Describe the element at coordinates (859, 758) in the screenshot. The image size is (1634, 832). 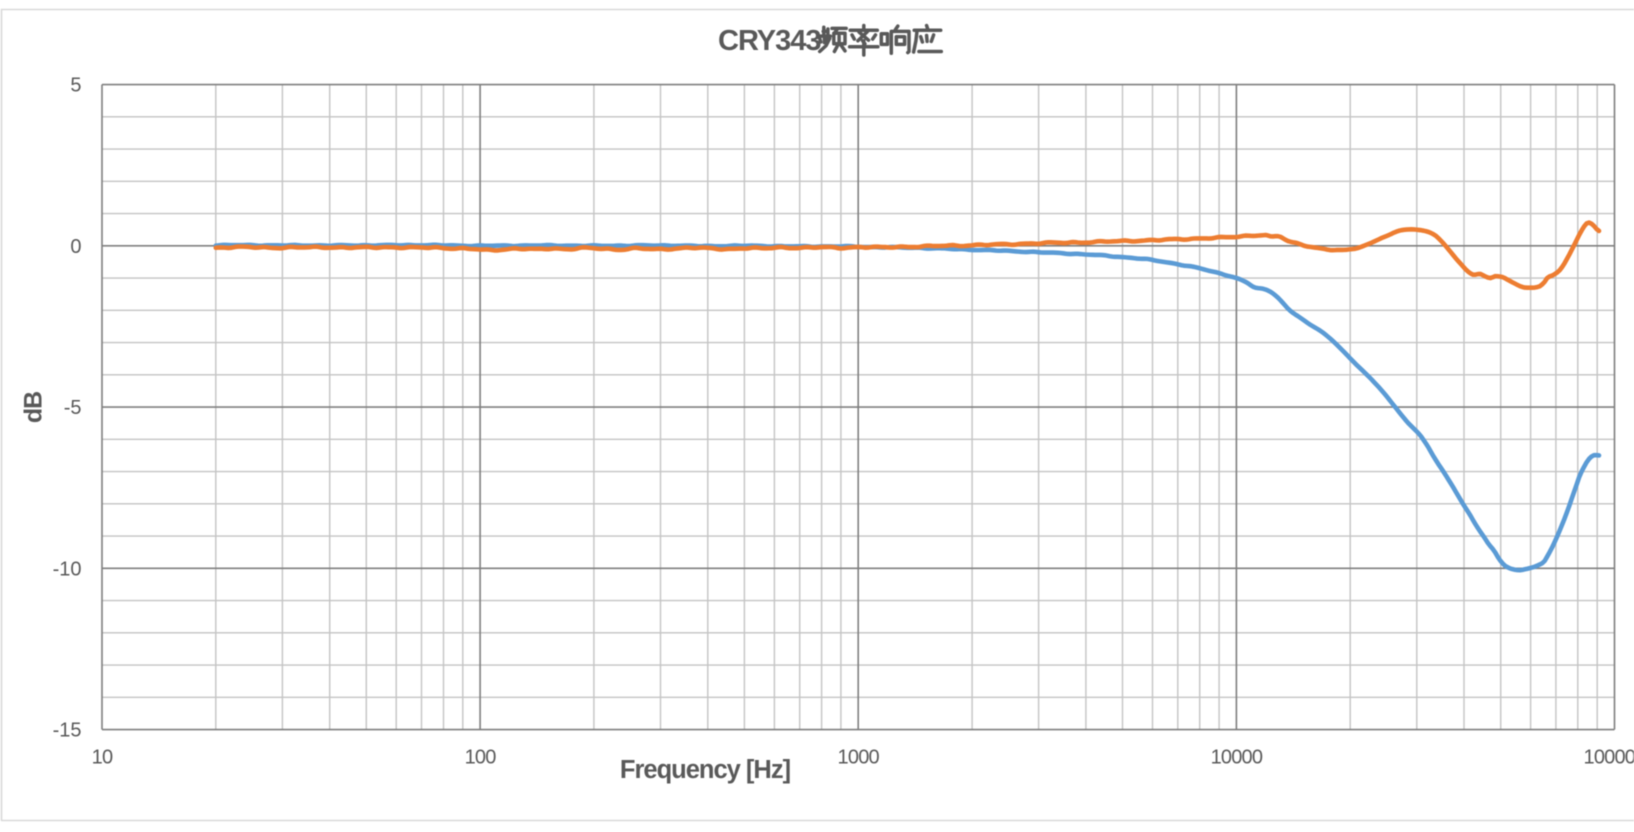
I see `svg-text: 1000` at that location.